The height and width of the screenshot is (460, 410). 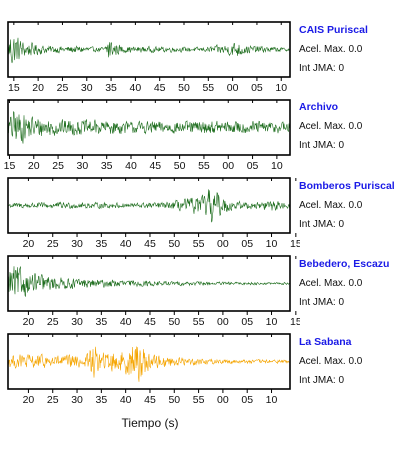 I want to click on station-name: Bebedero, Escazu, so click(x=344, y=264).